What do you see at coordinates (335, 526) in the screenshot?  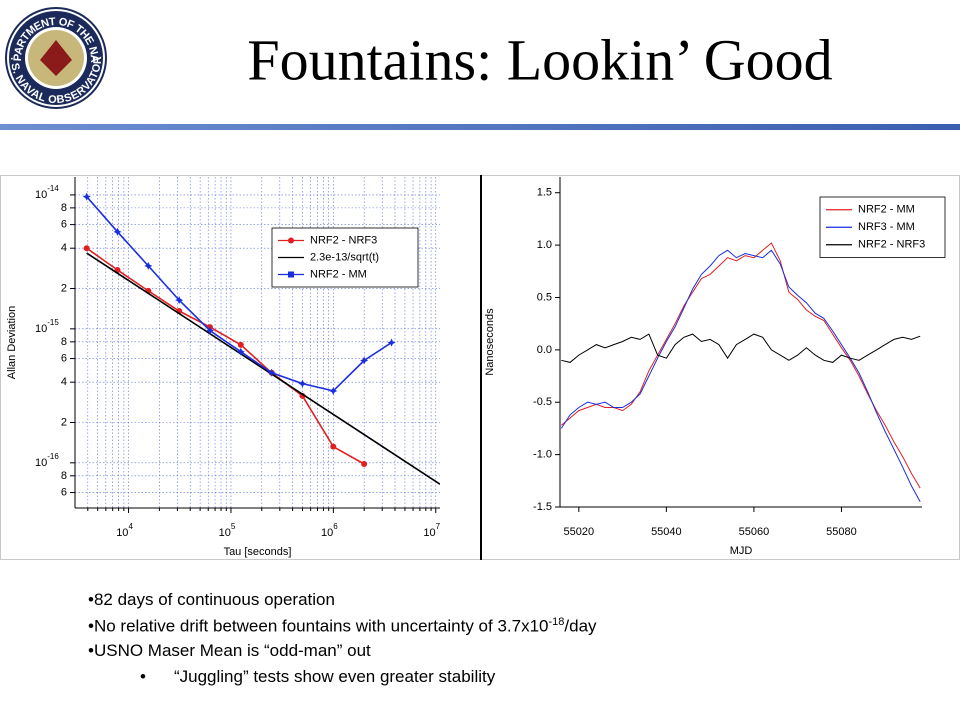 I see `tick-label-exponent: 6` at bounding box center [335, 526].